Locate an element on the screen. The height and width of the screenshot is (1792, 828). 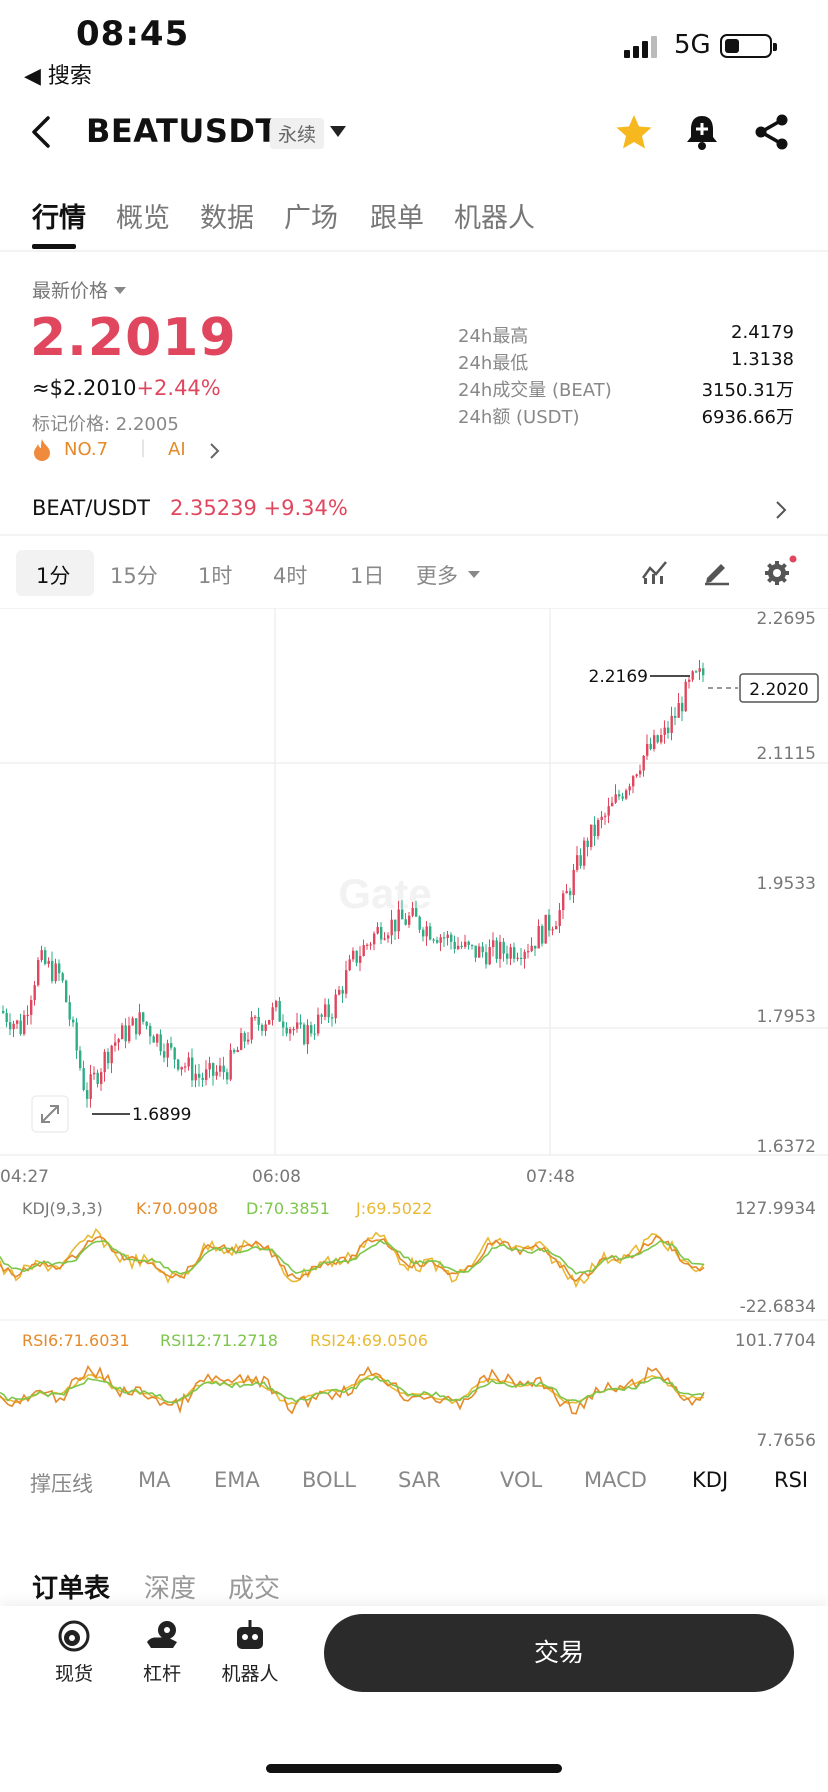
main-tabs: 行情 概览 数据 广场 跟单 机器人 is located at coordinates (414, 224).